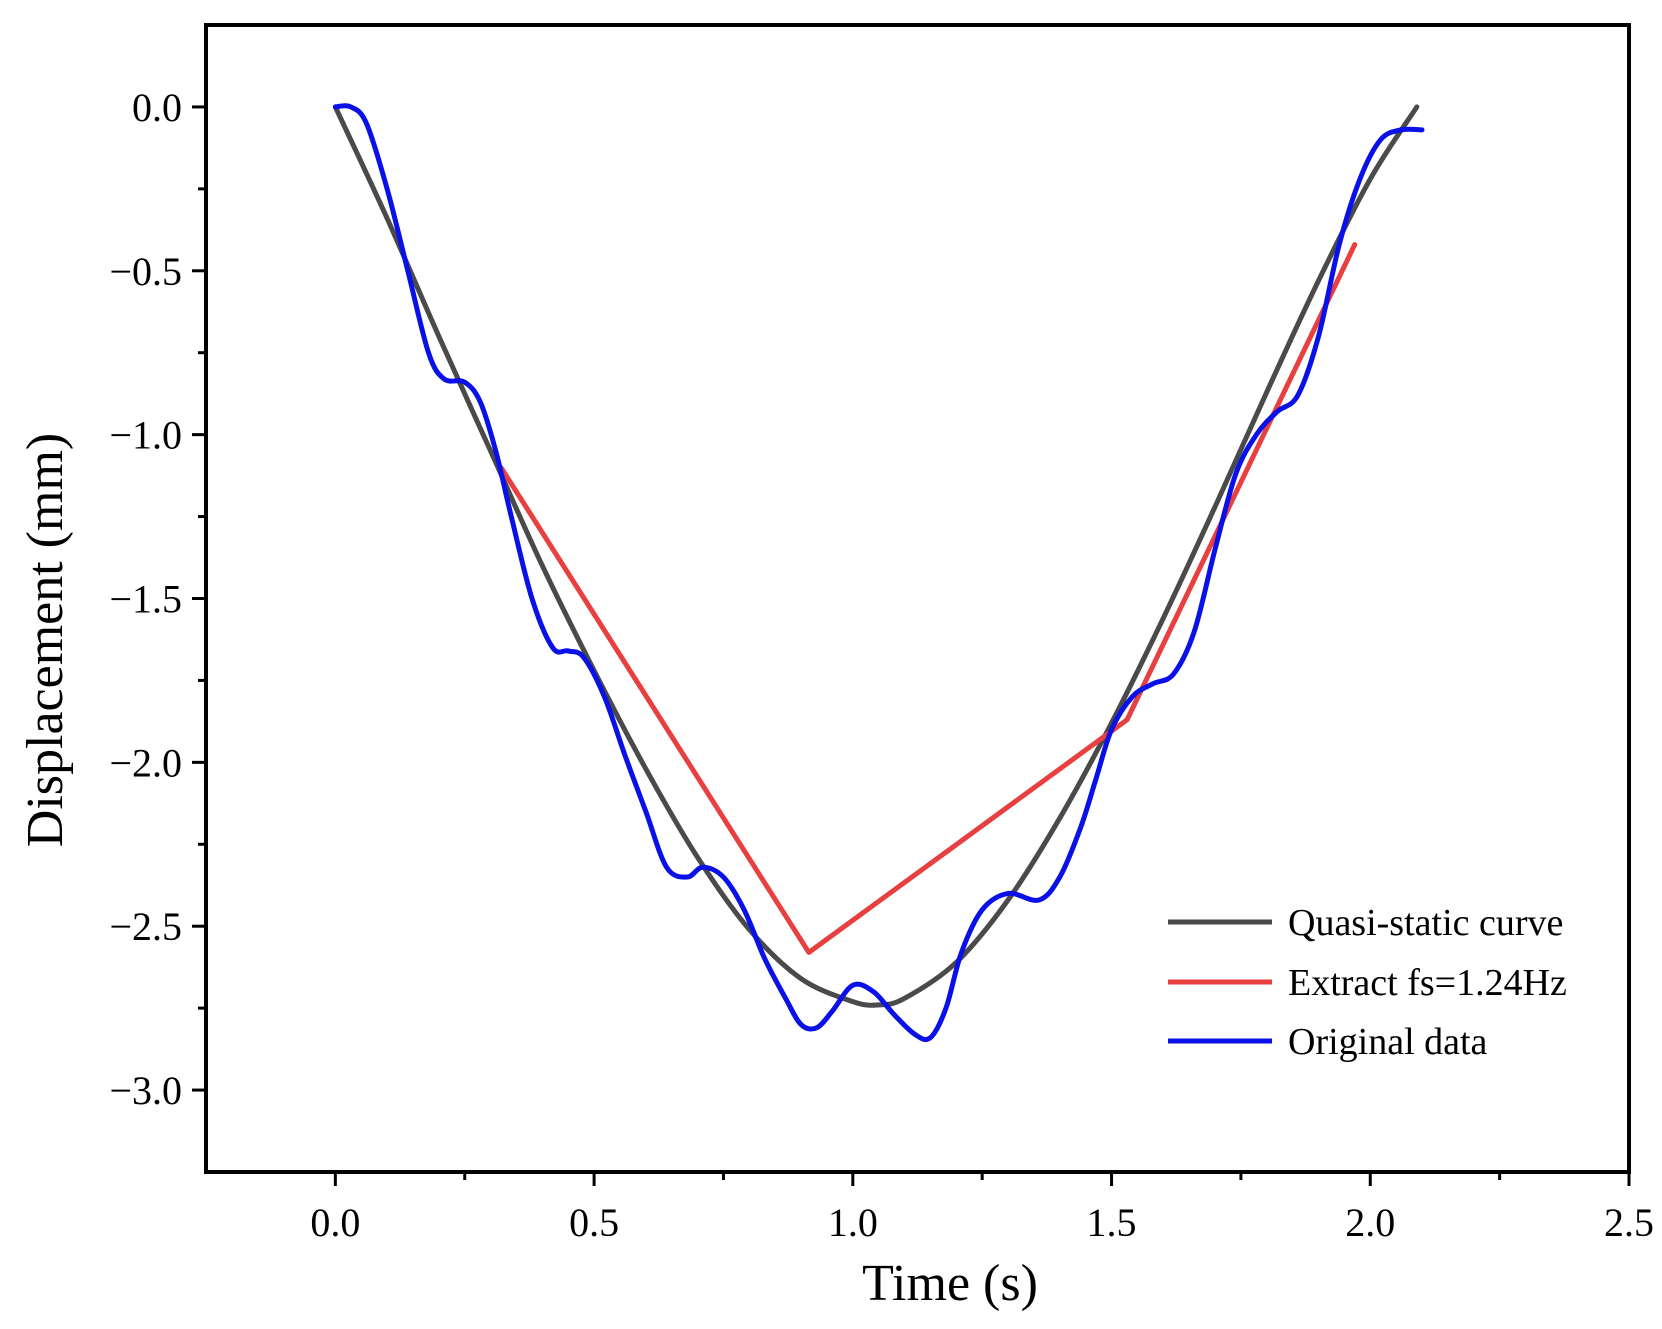 This screenshot has height=1329, width=1662. What do you see at coordinates (145, 435) in the screenshot?
I see `y-tick-label-2: −1.0` at bounding box center [145, 435].